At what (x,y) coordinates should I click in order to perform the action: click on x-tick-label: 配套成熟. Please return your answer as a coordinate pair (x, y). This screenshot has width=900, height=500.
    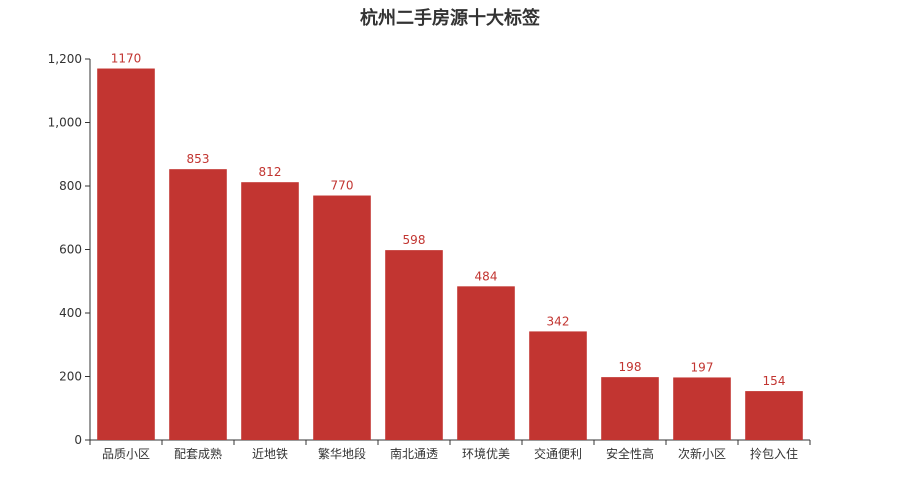
    Looking at the image, I should click on (198, 453).